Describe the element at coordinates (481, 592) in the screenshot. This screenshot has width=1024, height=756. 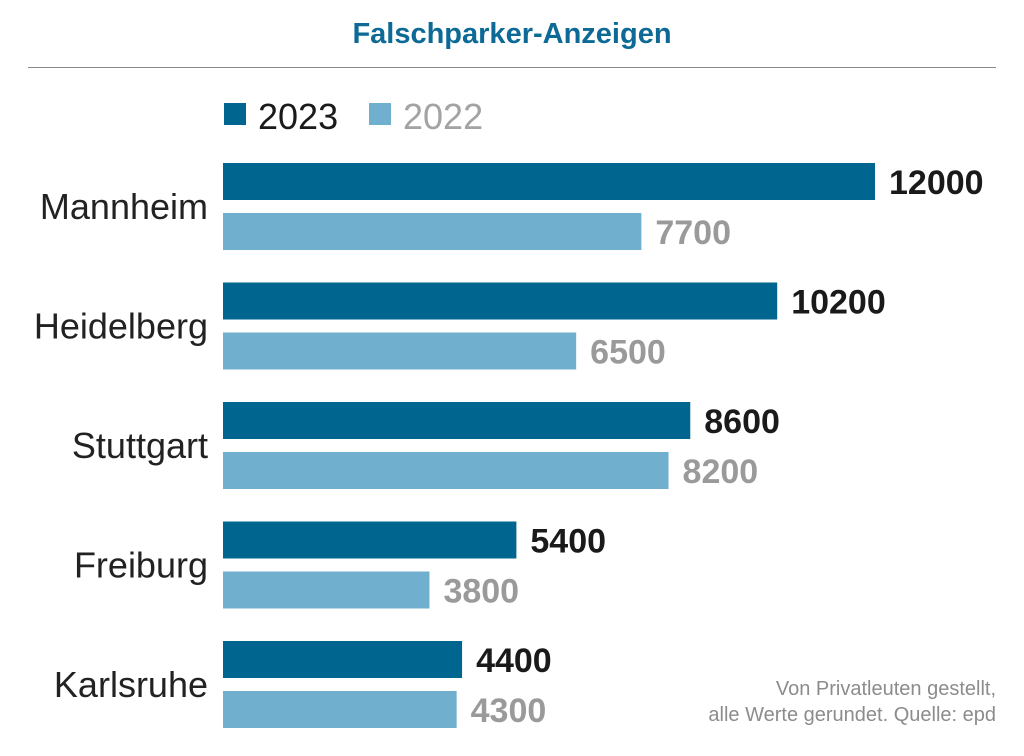
I see `value-label-2022-freiburg: 3800` at that location.